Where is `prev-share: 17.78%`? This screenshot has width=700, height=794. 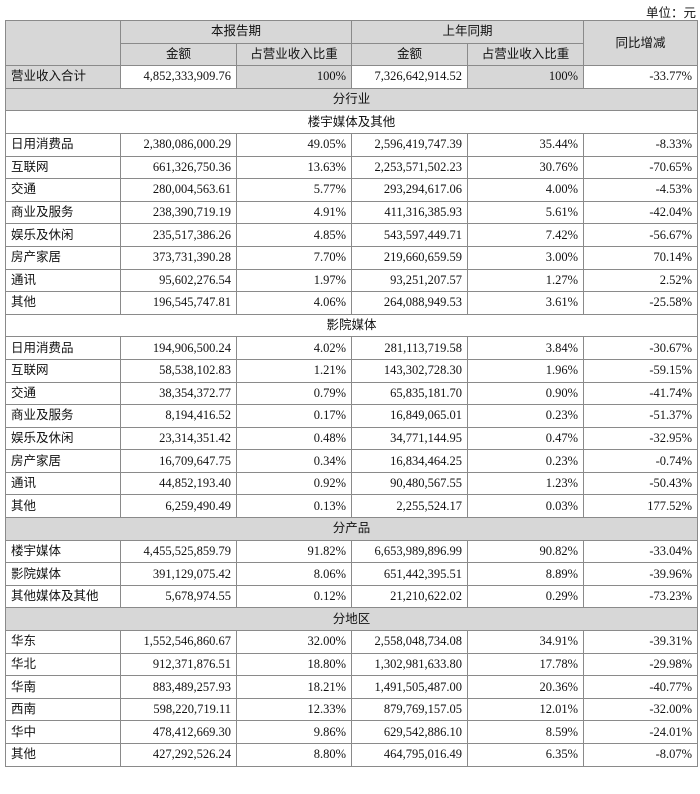
prev-share: 17.78% is located at coordinates (526, 664).